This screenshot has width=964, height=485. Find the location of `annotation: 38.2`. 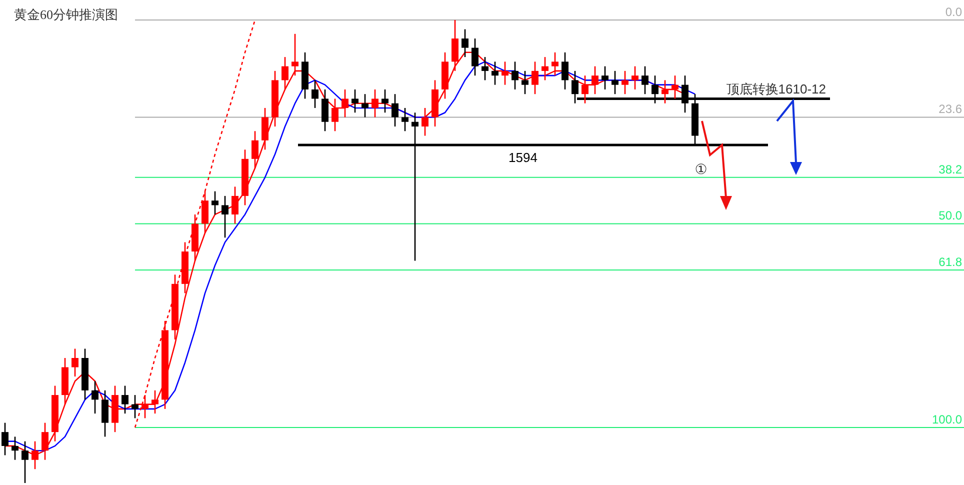

annotation: 38.2 is located at coordinates (950, 169).